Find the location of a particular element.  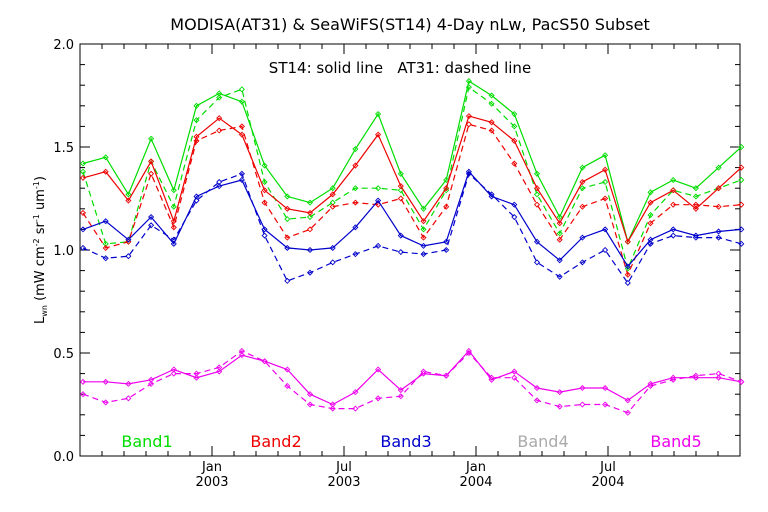

legend: Band1 Band2 Band3 Band4 Band5 is located at coordinates (411, 441).